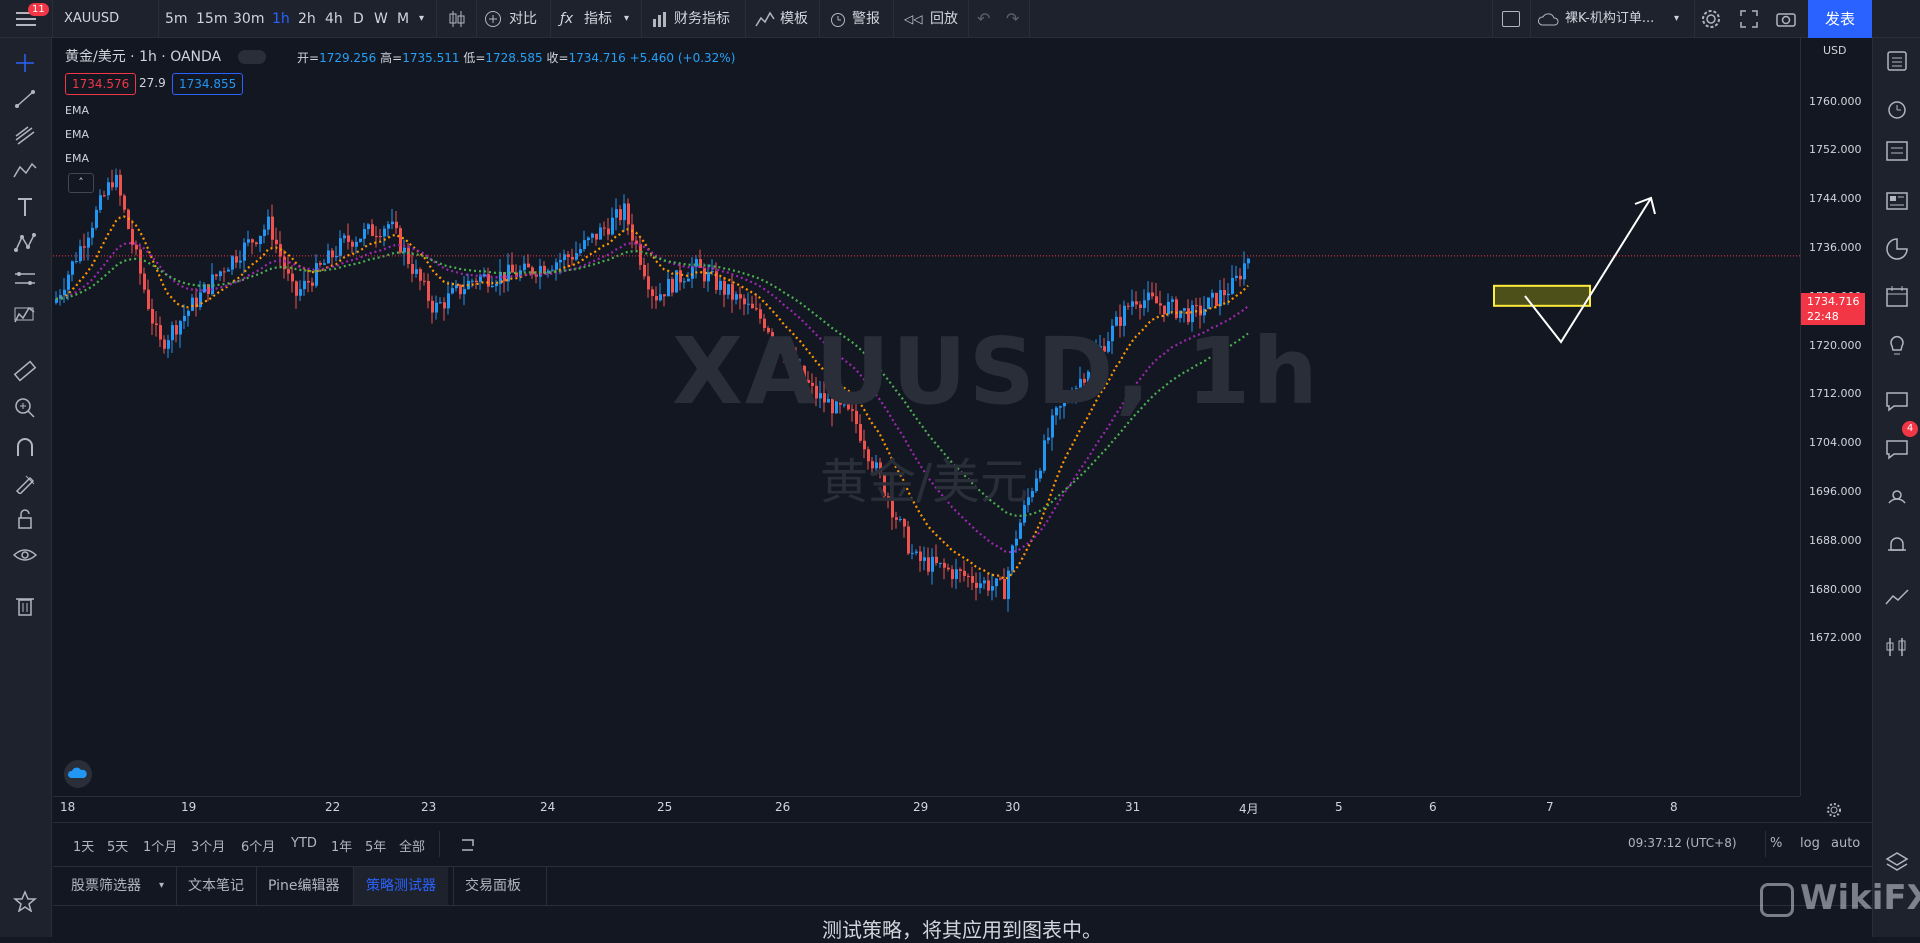  Describe the element at coordinates (1897, 647) in the screenshot. I see `order-book-icon` at that location.